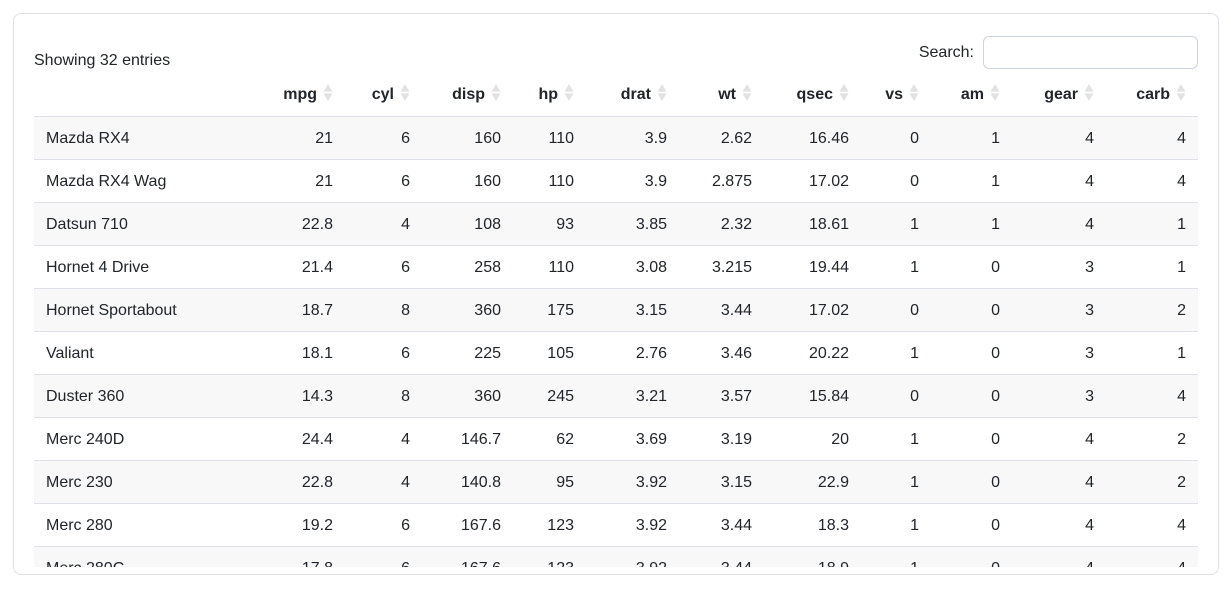 This screenshot has width=1231, height=591. I want to click on row-name-cell: Valiant, so click(70, 353).